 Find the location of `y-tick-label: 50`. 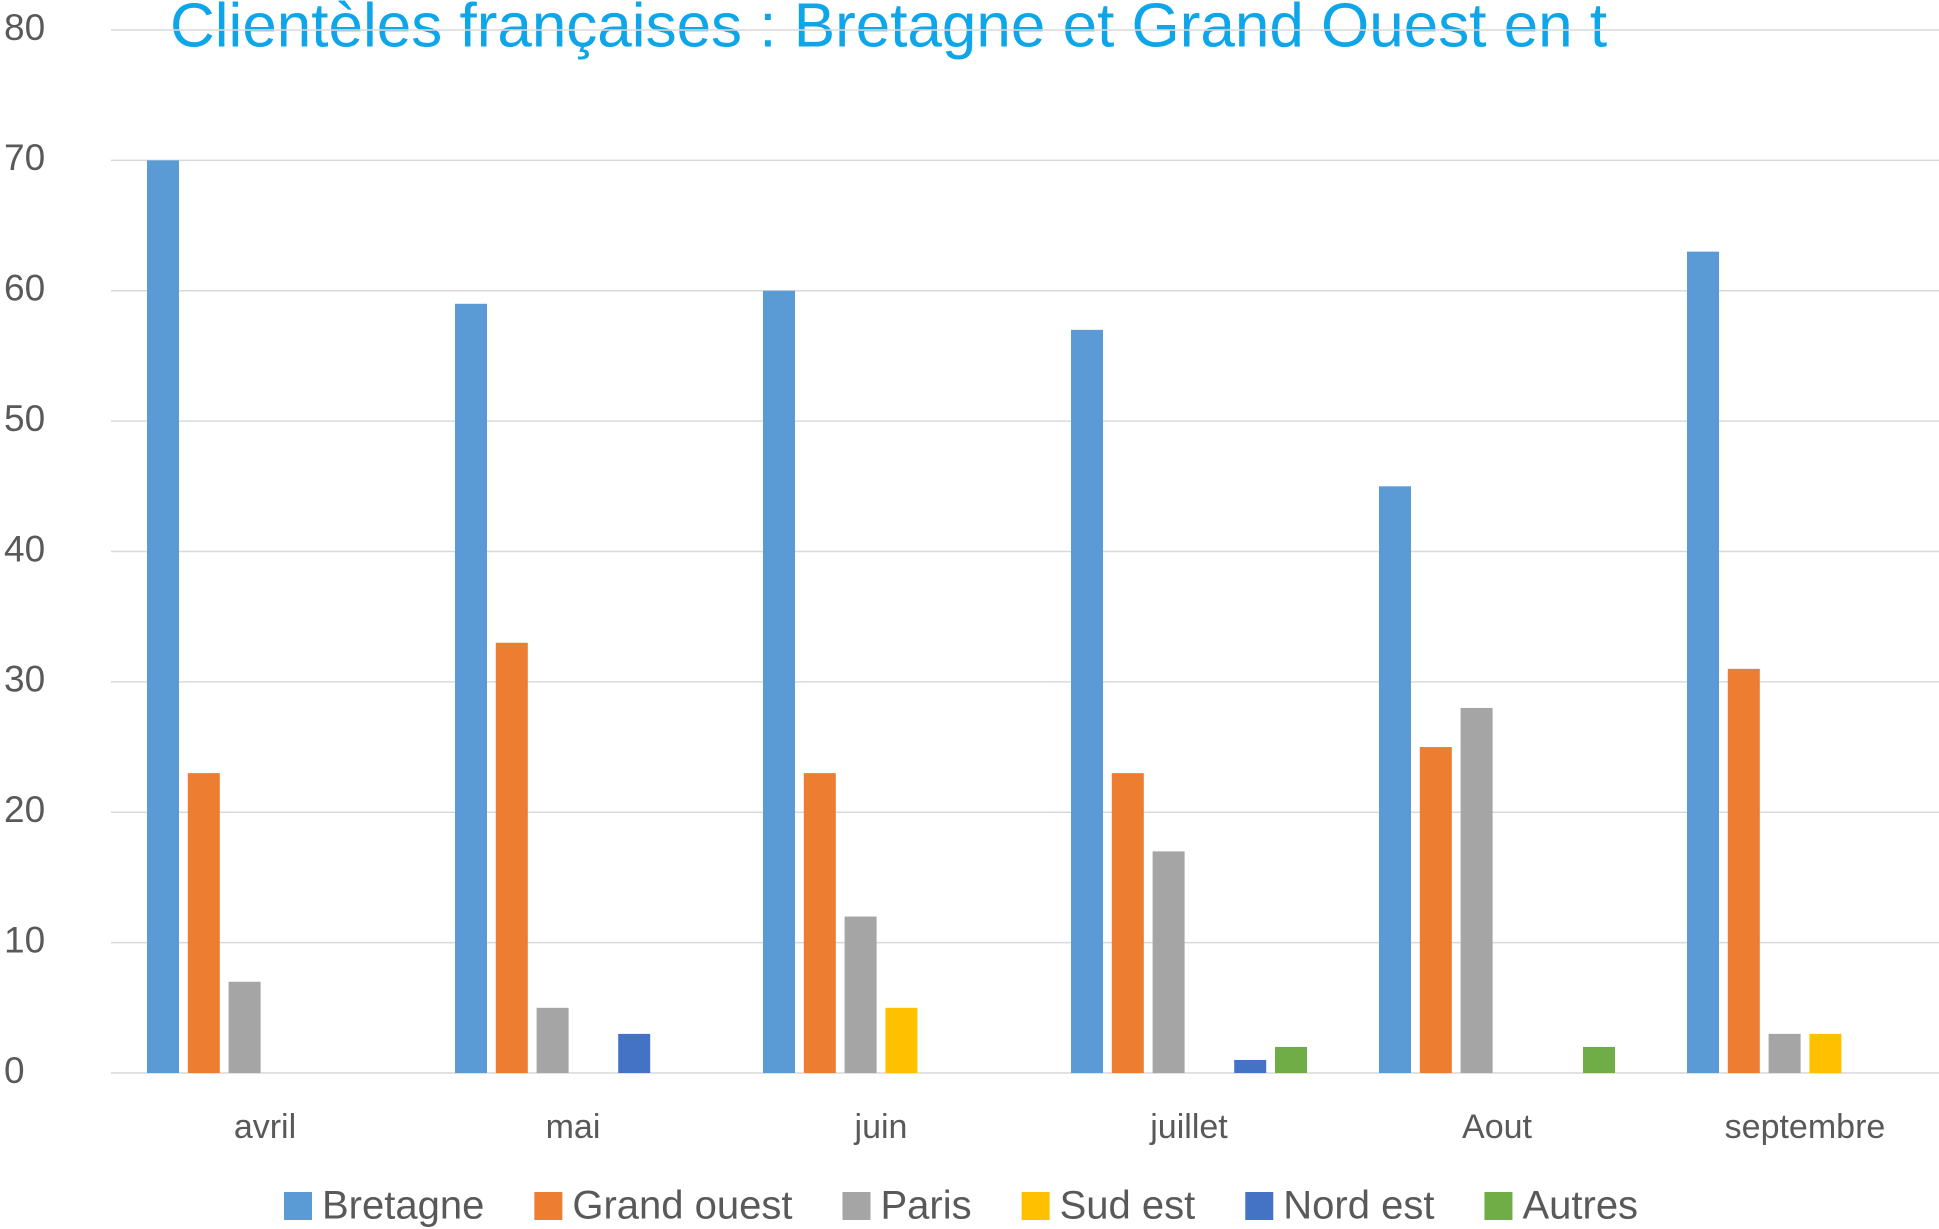

y-tick-label: 50 is located at coordinates (24, 418).